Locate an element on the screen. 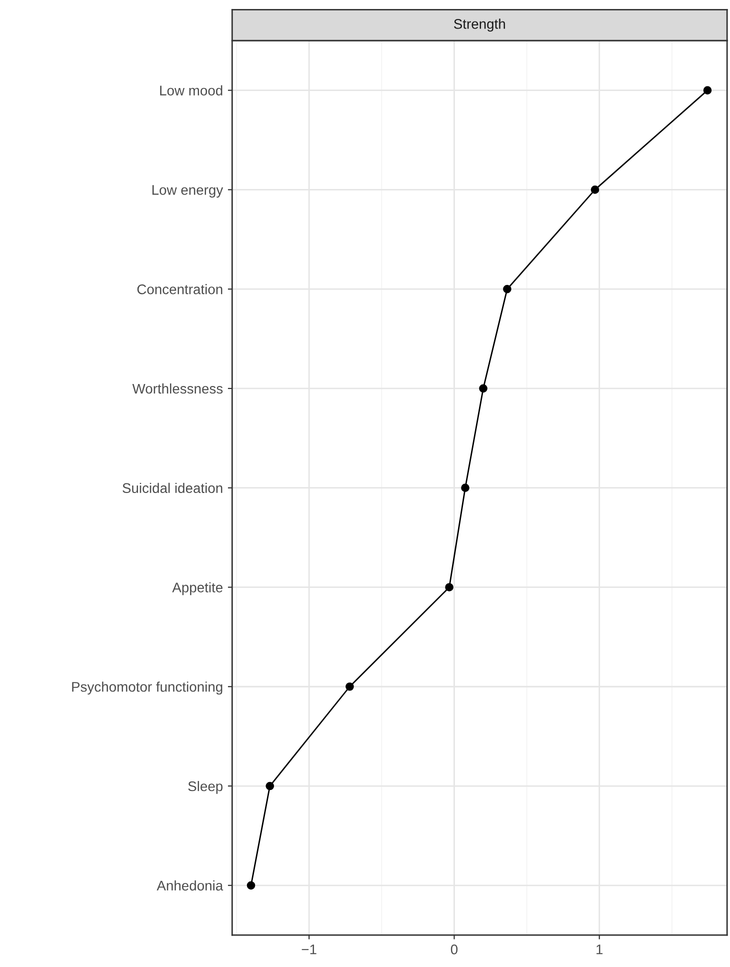  y-tick-label: Low energy is located at coordinates (188, 191).